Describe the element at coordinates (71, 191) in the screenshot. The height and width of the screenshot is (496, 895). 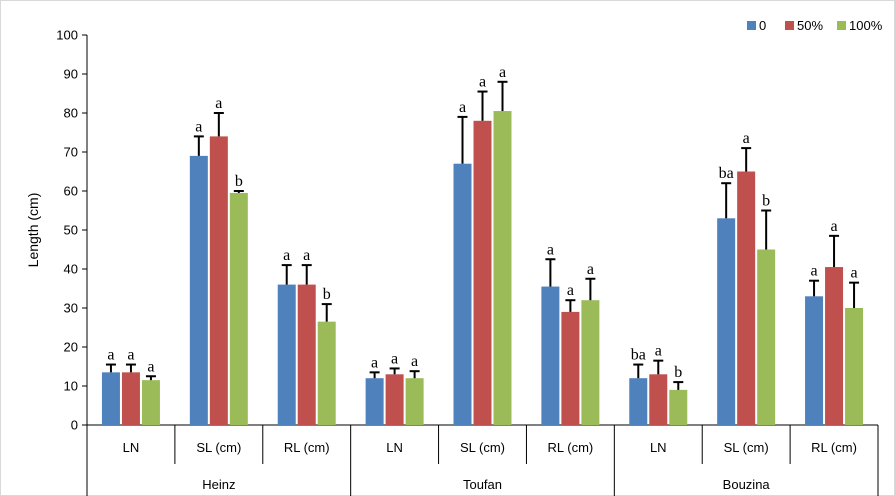
I see `y-tick-label: 60` at that location.